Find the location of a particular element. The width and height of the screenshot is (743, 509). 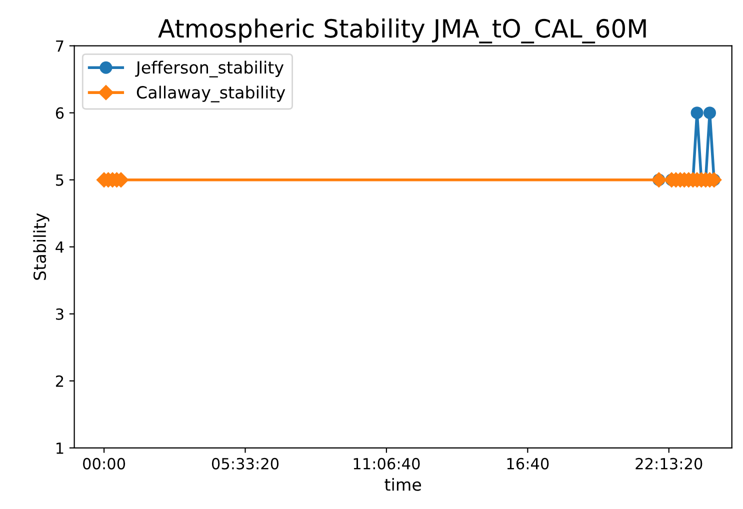

y-axis-title: Stability is located at coordinates (41, 246).